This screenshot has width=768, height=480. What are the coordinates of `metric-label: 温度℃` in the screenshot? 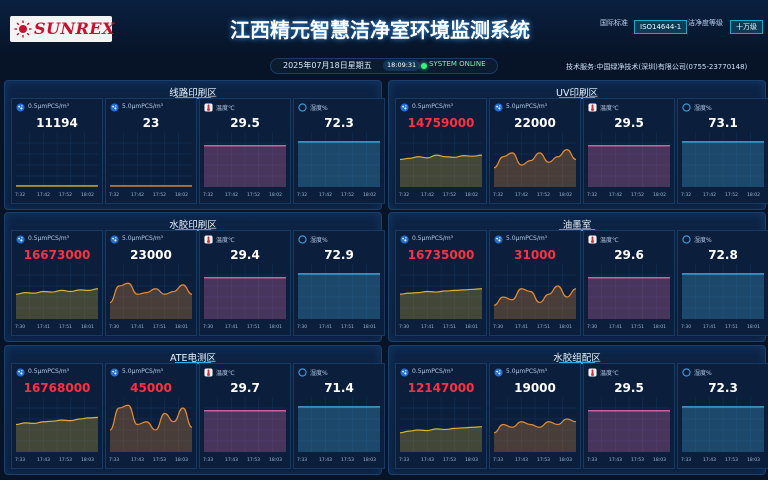 It's located at (609, 240).